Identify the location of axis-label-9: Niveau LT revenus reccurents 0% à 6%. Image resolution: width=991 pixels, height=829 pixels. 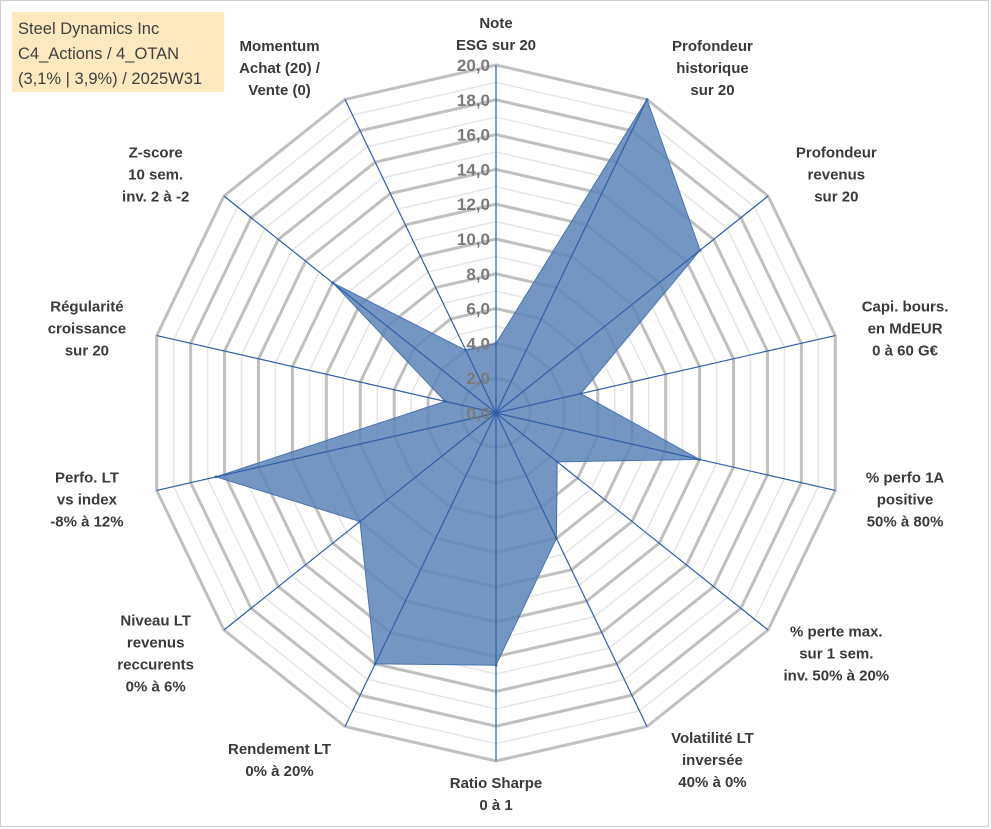
(155, 653).